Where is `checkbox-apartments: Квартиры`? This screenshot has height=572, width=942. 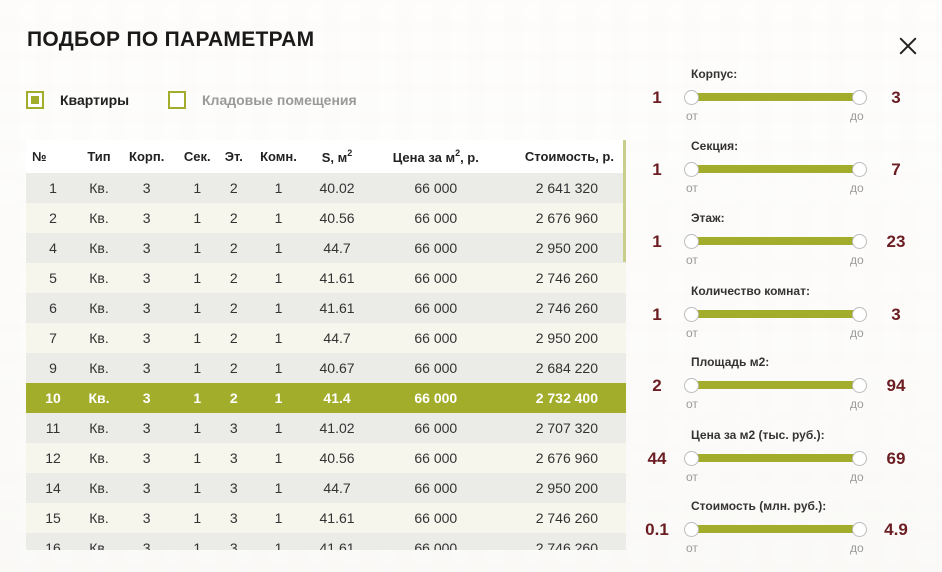 checkbox-apartments: Квартиры is located at coordinates (77, 100).